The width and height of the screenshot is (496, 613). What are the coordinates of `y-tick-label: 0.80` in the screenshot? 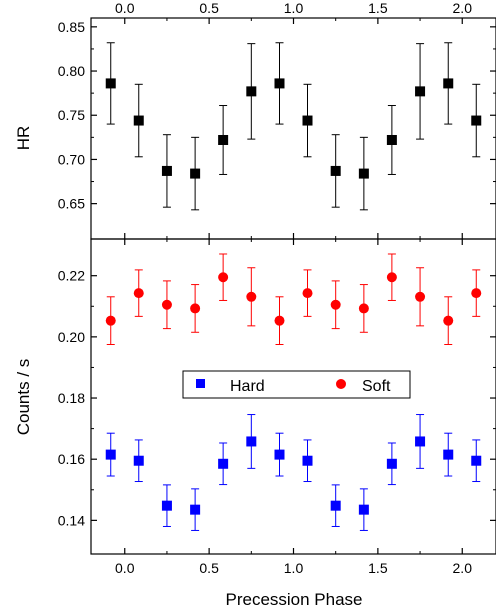 It's located at (71, 71).